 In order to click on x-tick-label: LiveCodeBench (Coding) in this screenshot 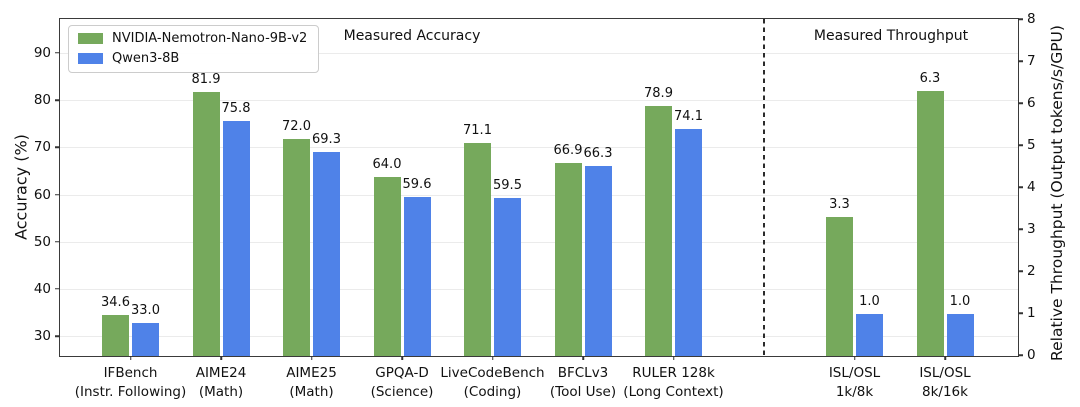, I will do `click(492, 383)`.